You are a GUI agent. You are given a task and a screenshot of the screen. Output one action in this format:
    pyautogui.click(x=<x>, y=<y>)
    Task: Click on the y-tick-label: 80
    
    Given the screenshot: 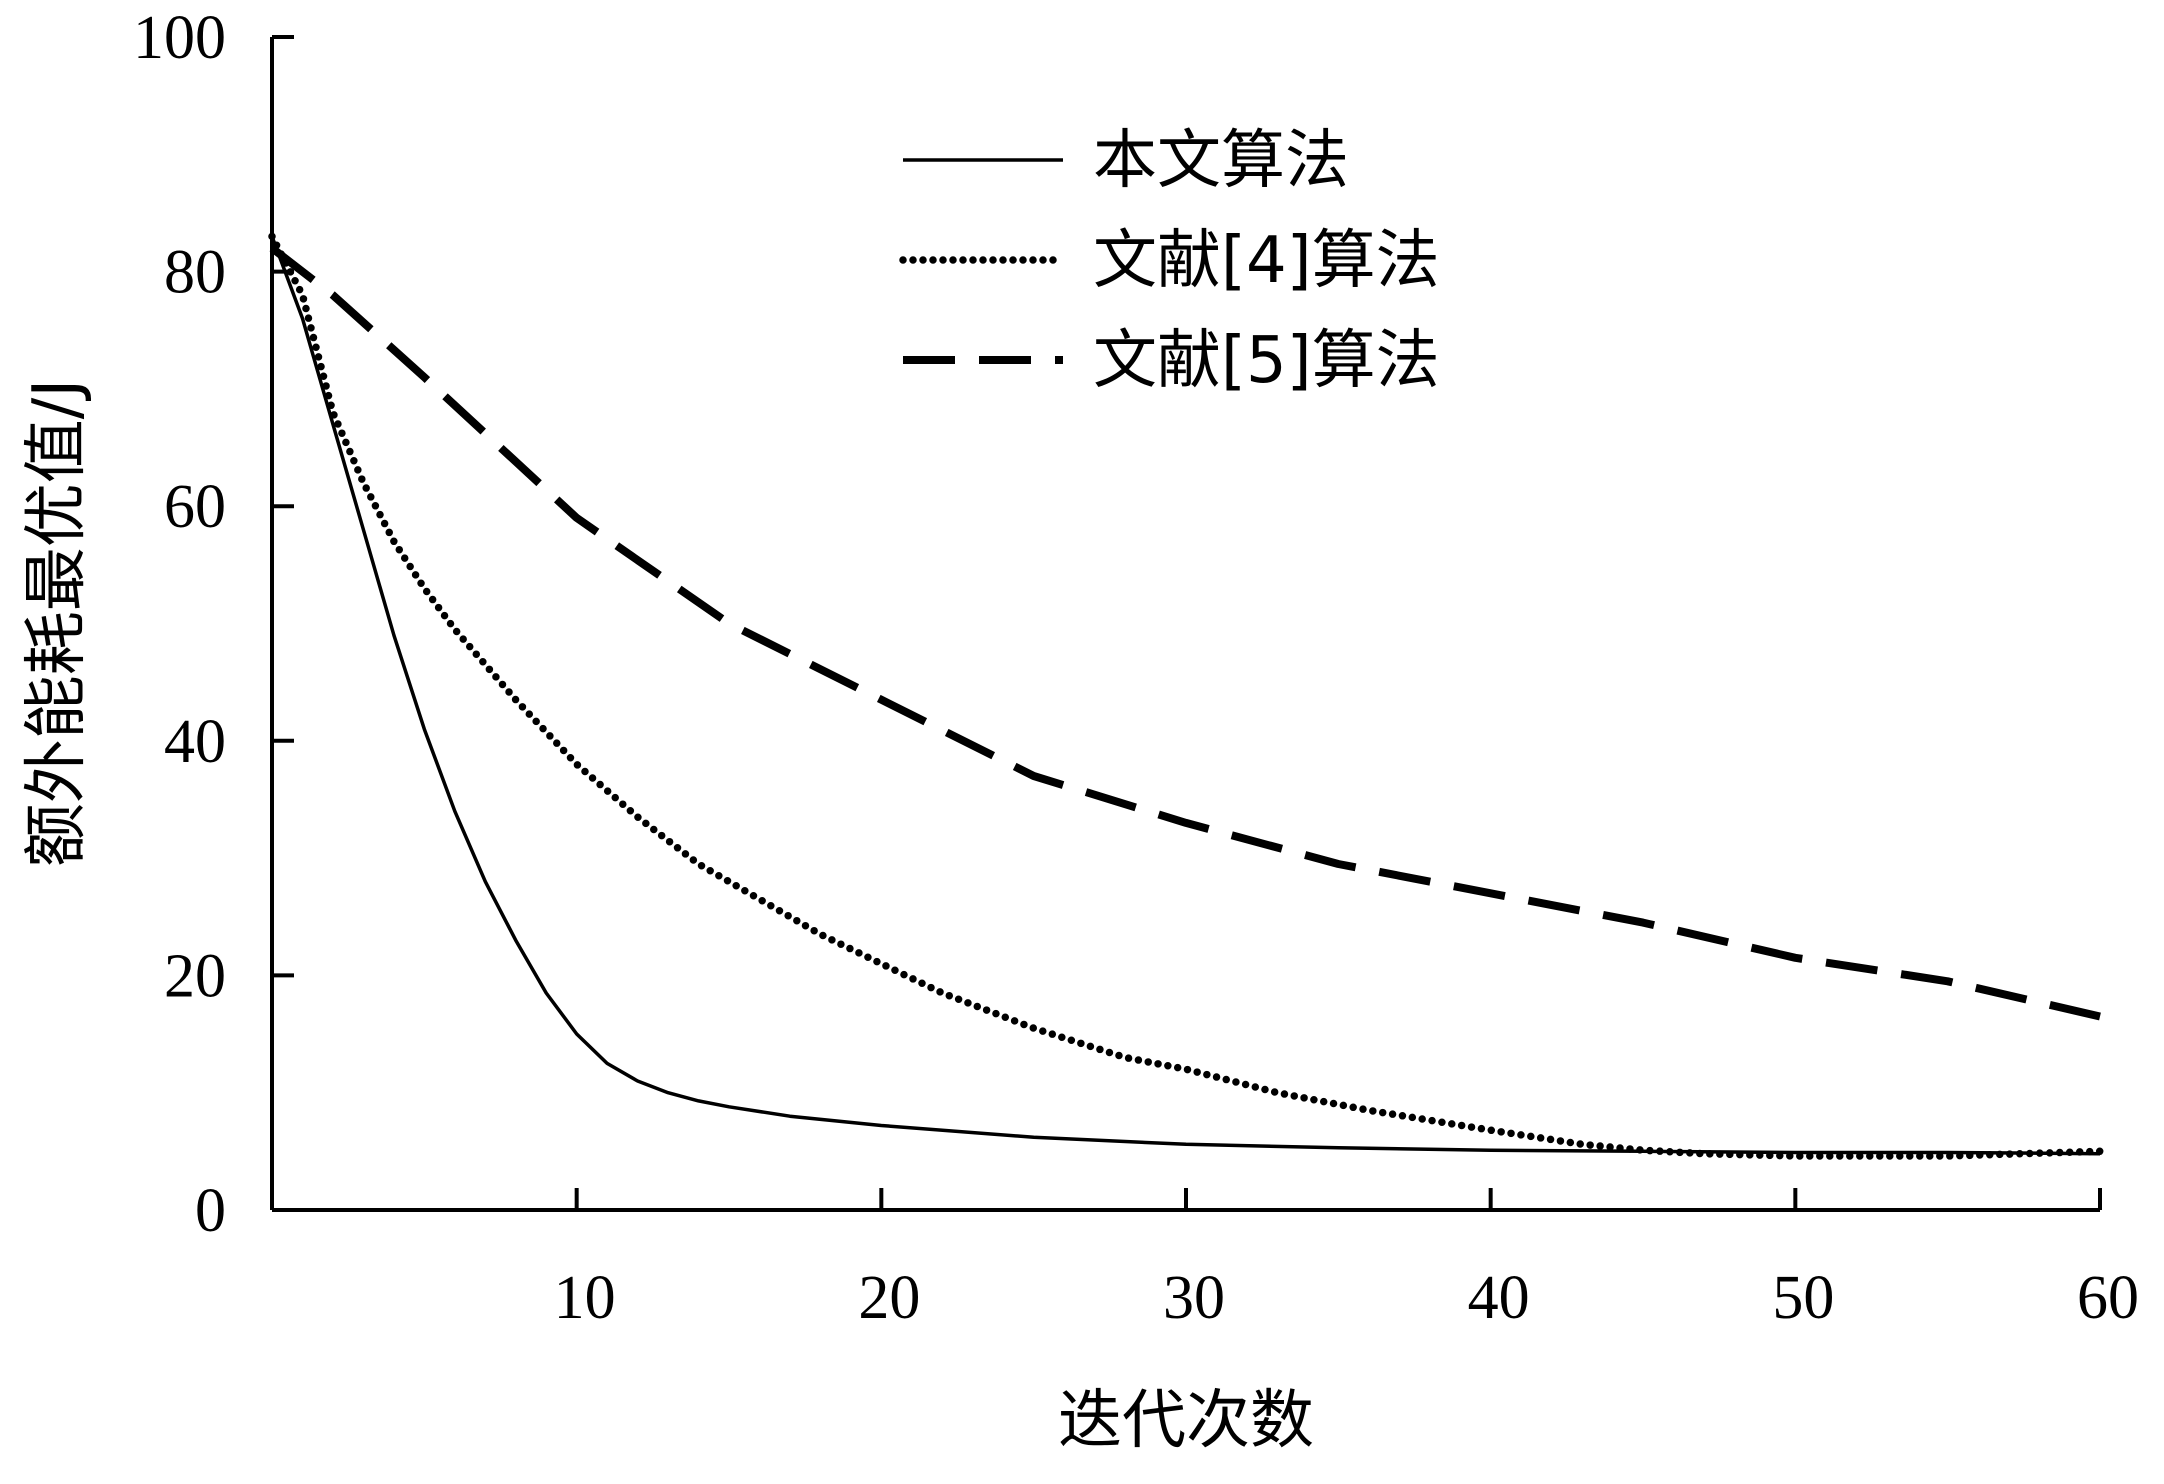 What is the action you would take?
    pyautogui.click(x=195, y=273)
    